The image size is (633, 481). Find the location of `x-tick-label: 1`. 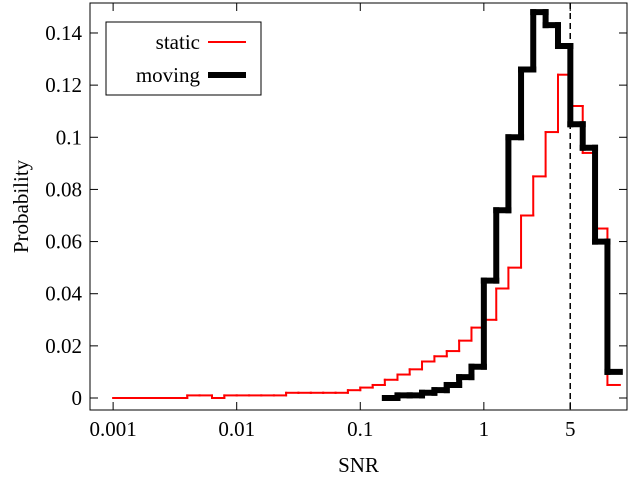

x-tick-label: 1 is located at coordinates (484, 429).